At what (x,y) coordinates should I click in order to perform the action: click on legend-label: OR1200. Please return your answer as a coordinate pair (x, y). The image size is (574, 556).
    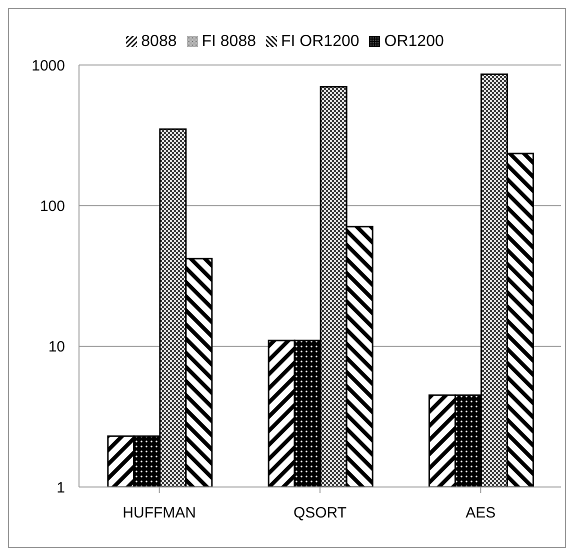
    Looking at the image, I should click on (414, 41).